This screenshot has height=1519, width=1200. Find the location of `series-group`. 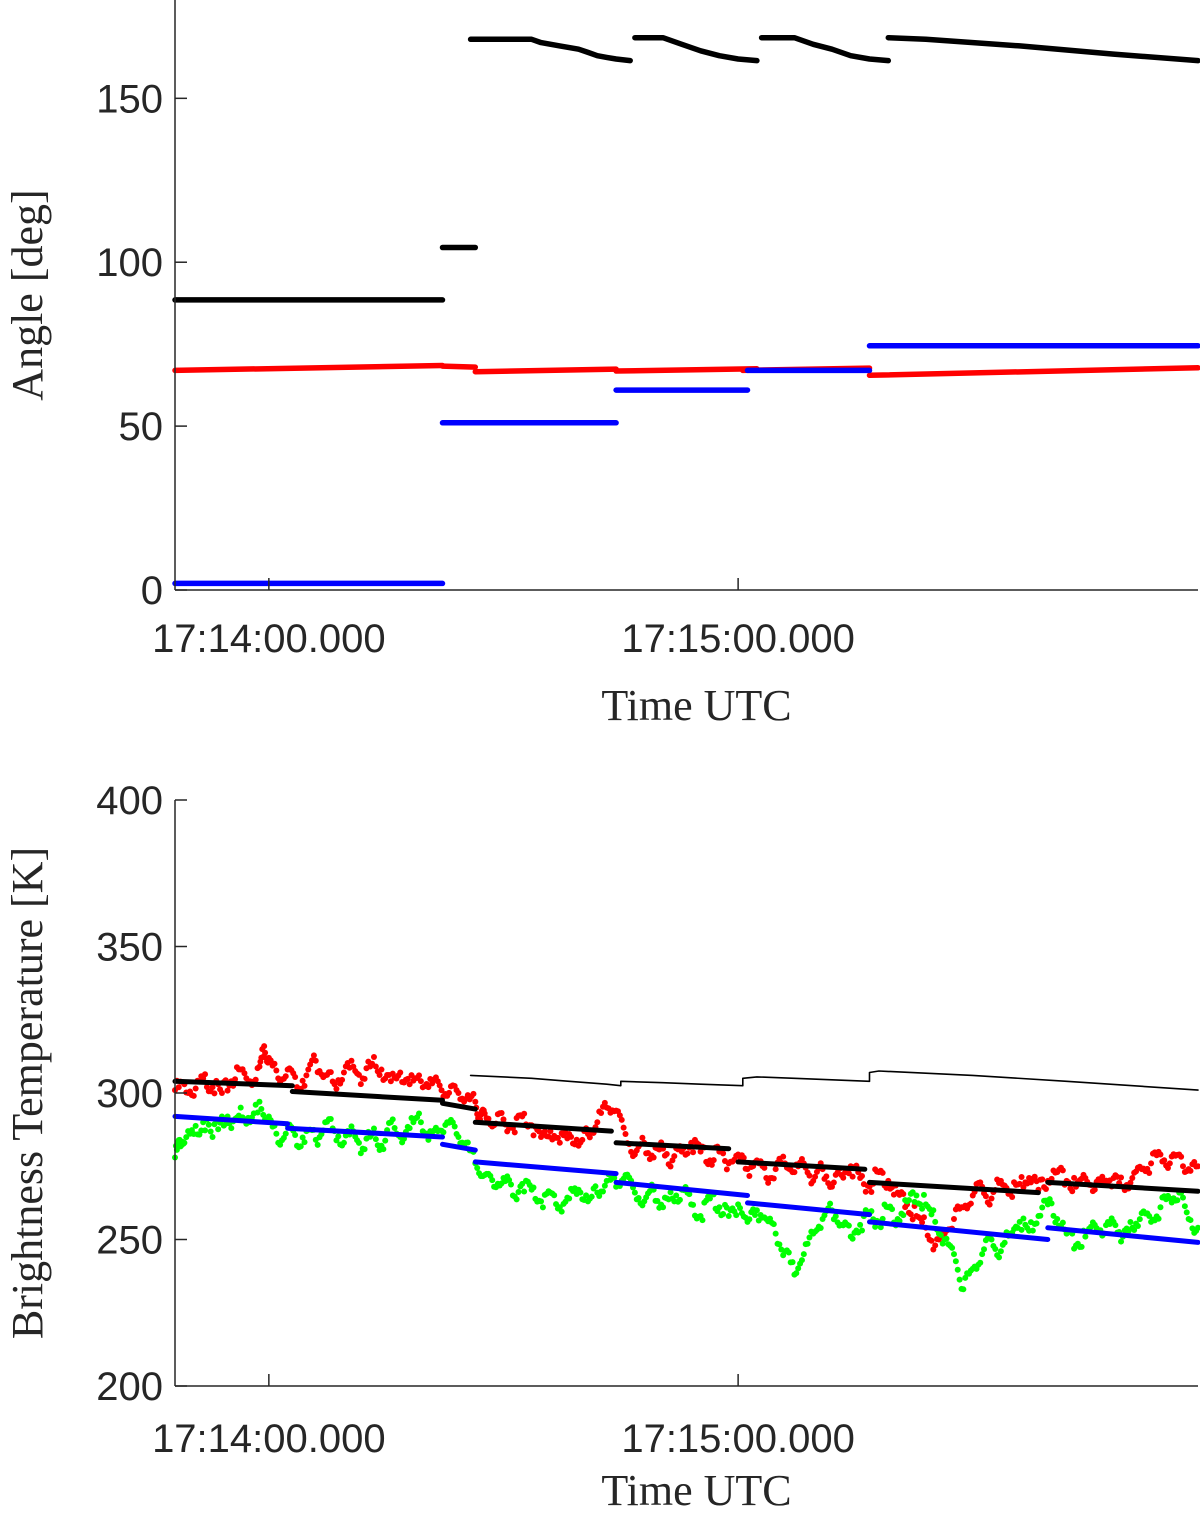

series-group is located at coordinates (686, 1168).